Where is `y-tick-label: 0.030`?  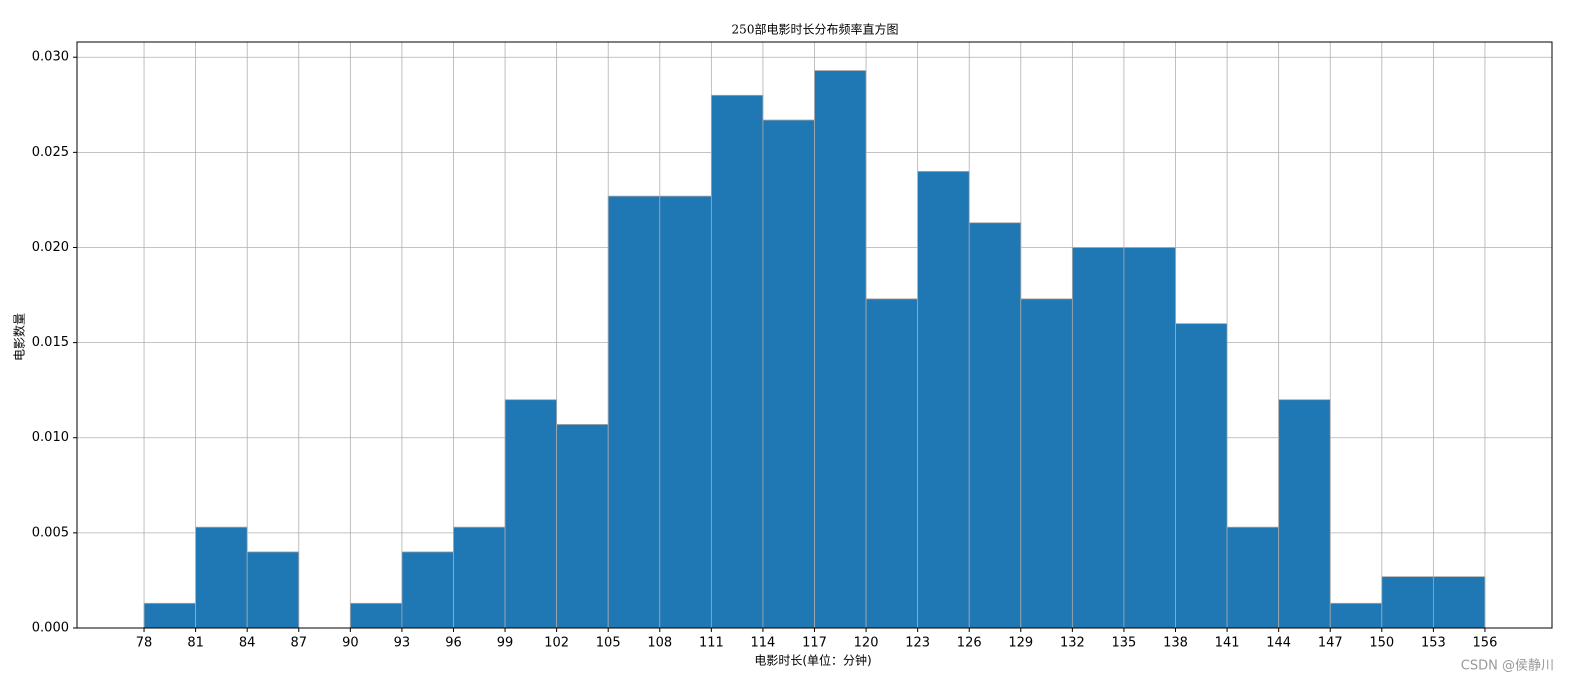 y-tick-label: 0.030 is located at coordinates (50, 57).